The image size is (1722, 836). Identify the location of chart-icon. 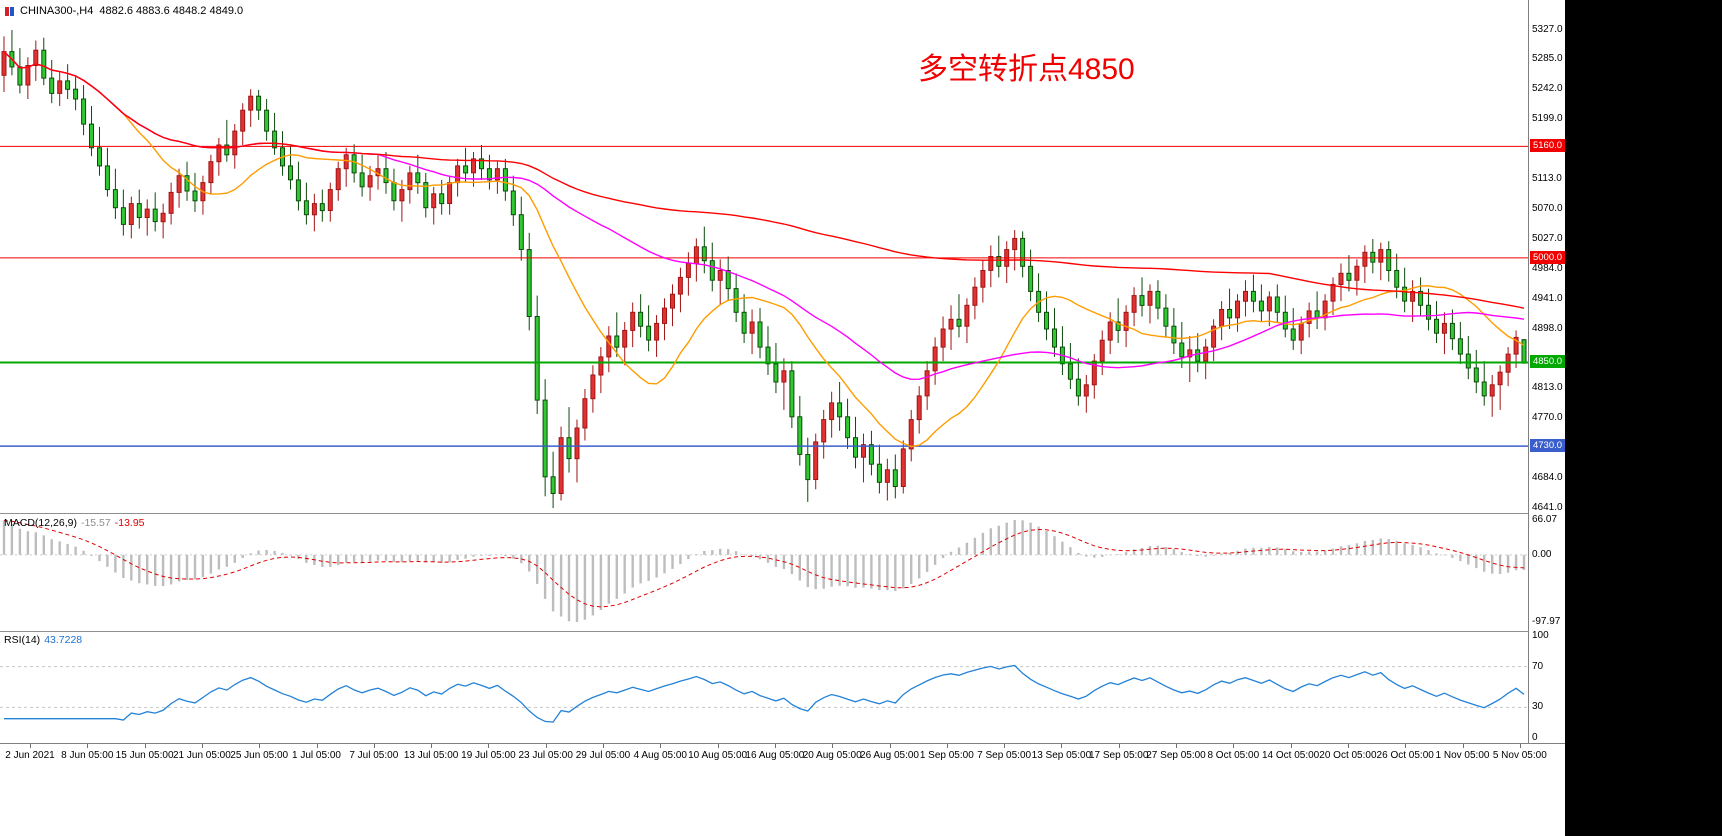
(9, 11).